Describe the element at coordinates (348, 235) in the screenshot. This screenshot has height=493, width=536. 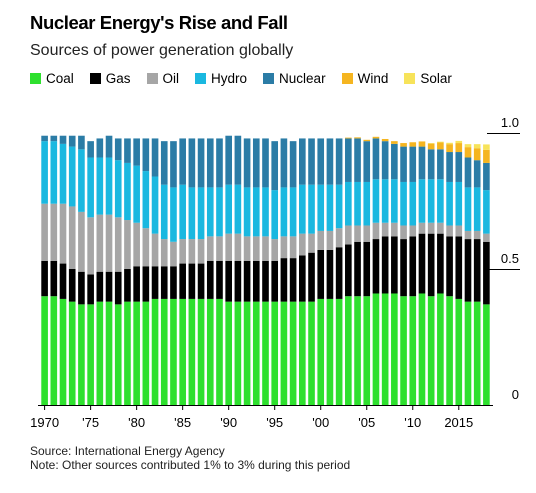
I see `bar-oil-2003` at that location.